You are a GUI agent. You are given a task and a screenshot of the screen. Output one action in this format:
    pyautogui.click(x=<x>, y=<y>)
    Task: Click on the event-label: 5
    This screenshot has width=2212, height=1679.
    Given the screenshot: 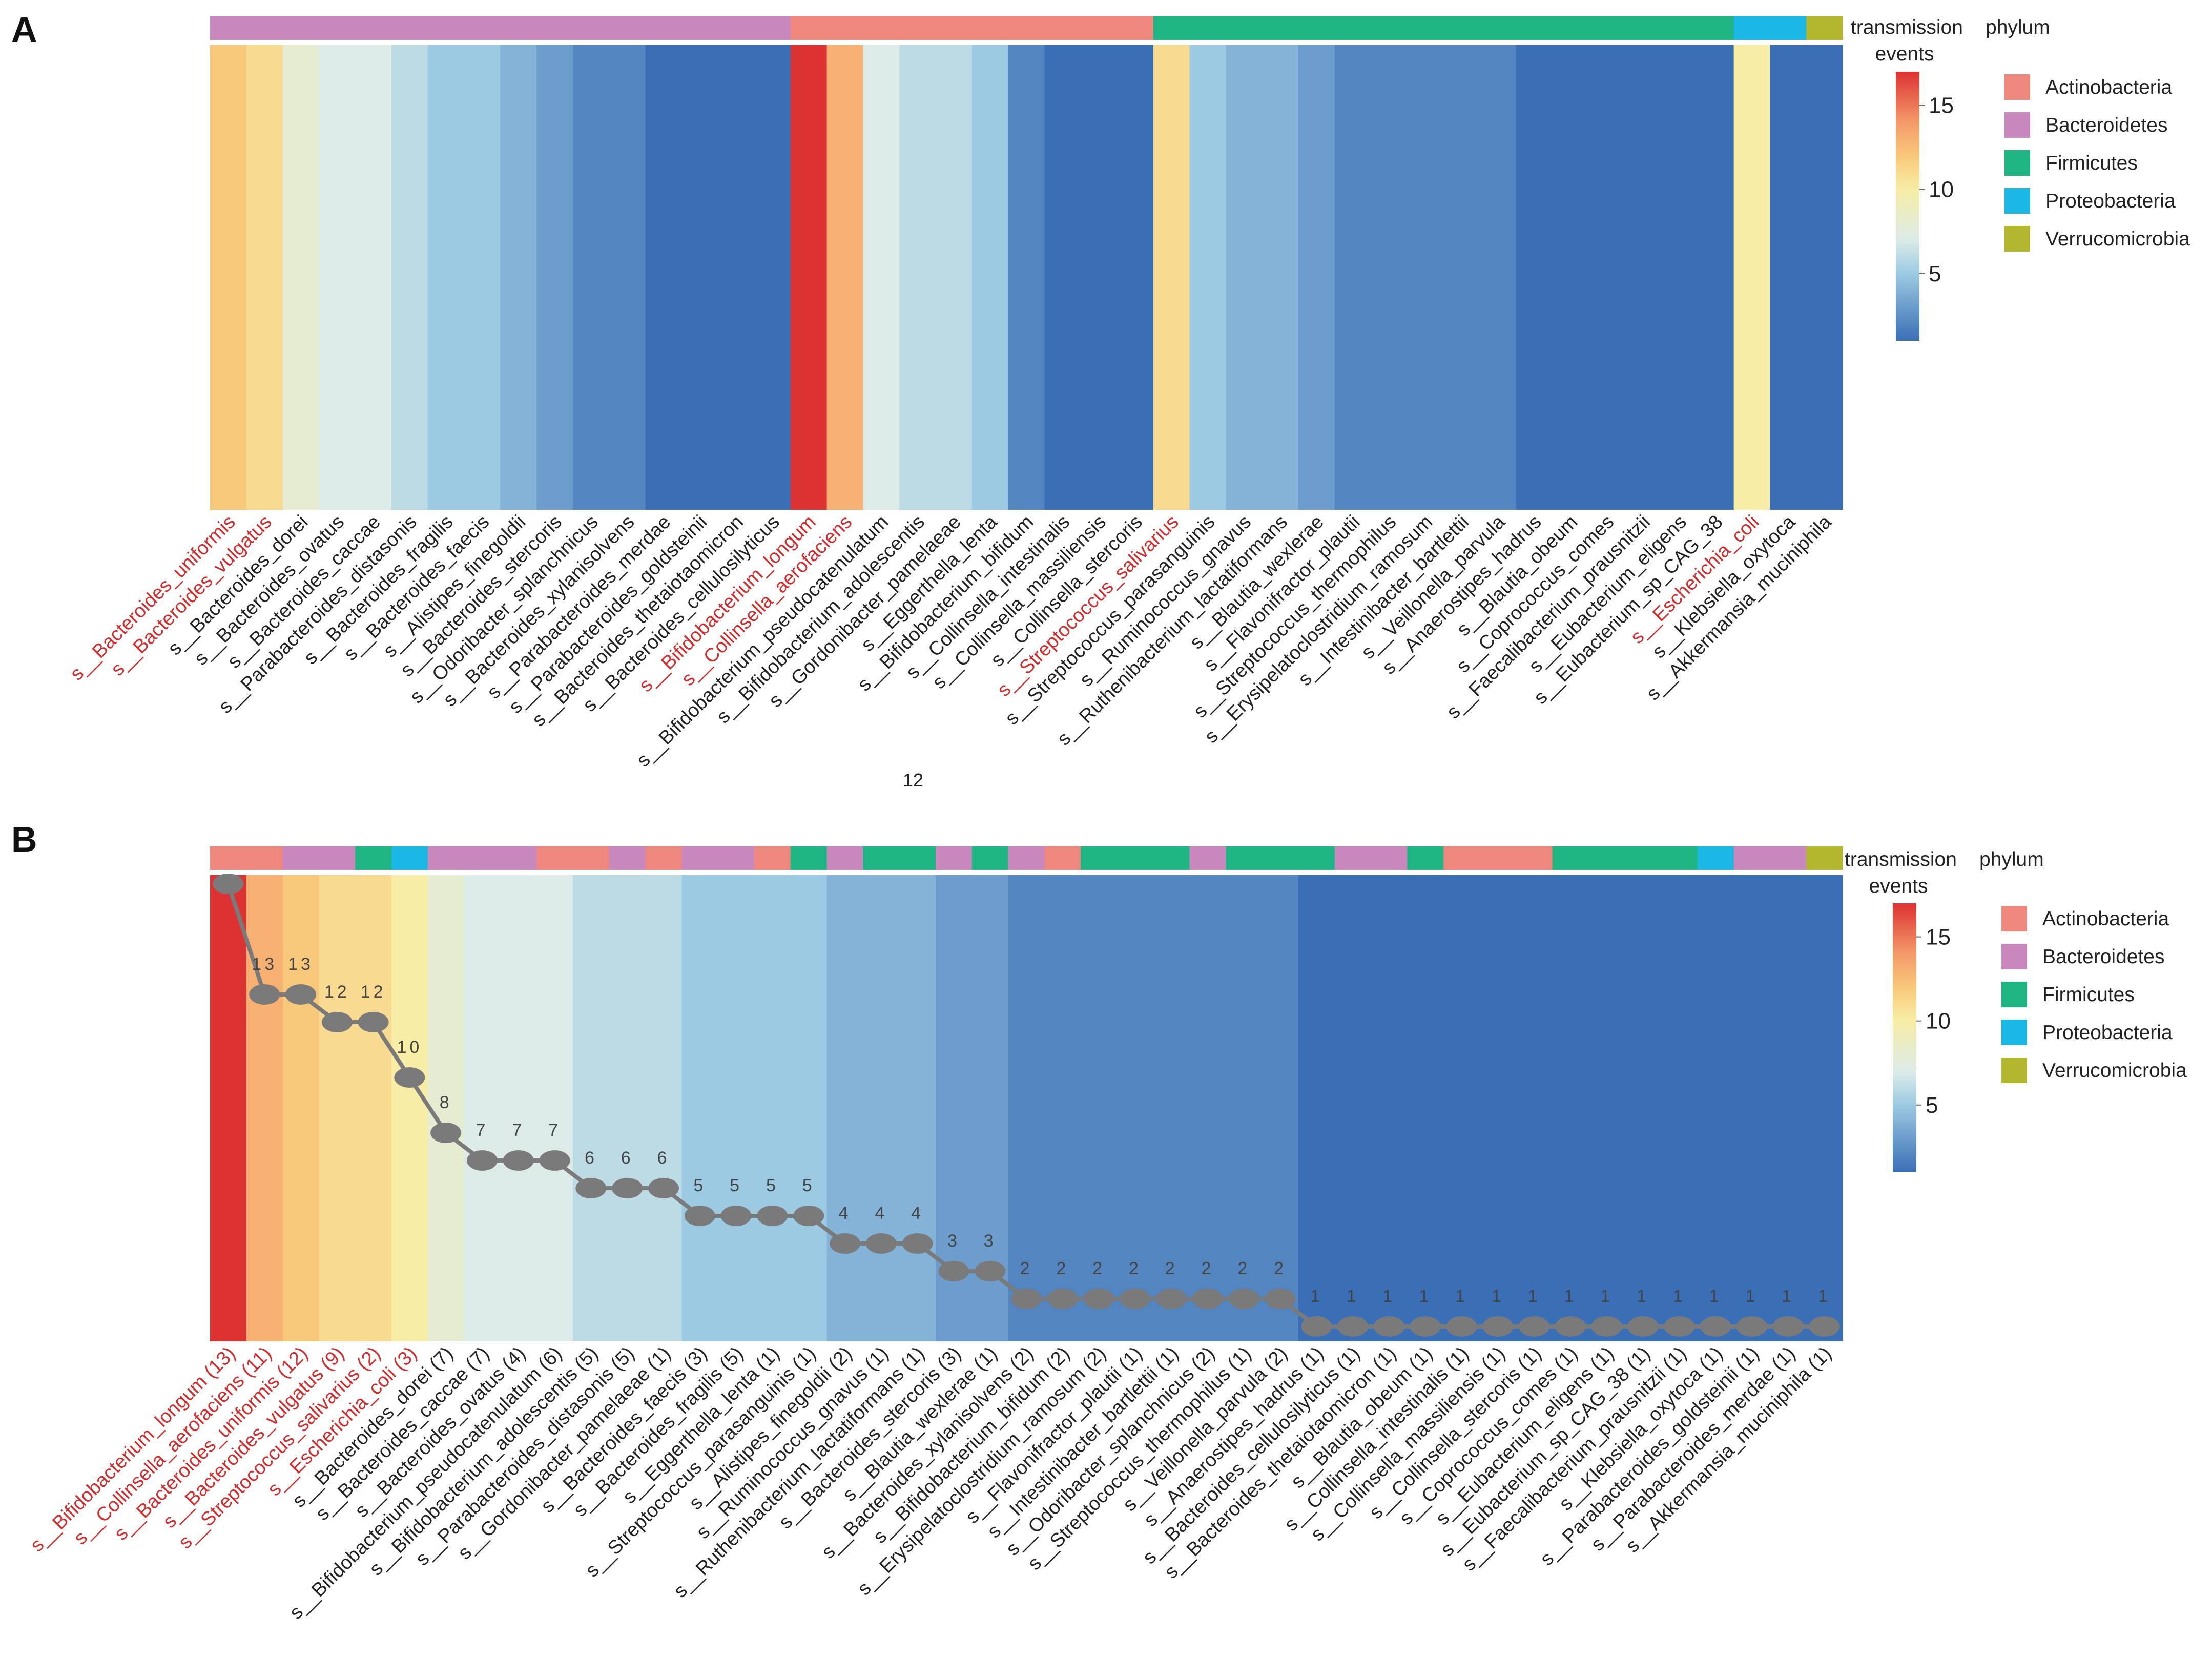 What is the action you would take?
    pyautogui.click(x=808, y=1186)
    